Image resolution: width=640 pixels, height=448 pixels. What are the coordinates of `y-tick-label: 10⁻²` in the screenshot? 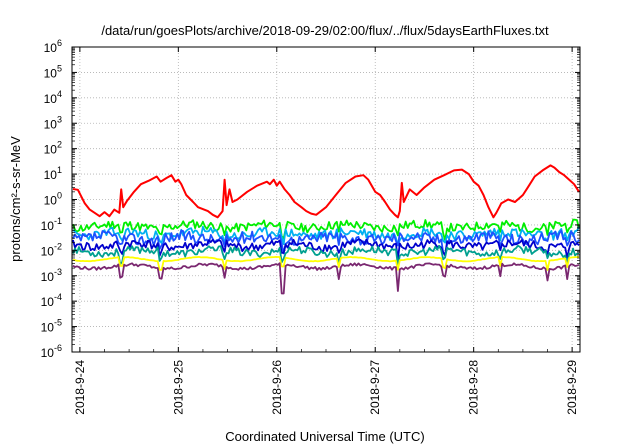 It's located at (51, 249).